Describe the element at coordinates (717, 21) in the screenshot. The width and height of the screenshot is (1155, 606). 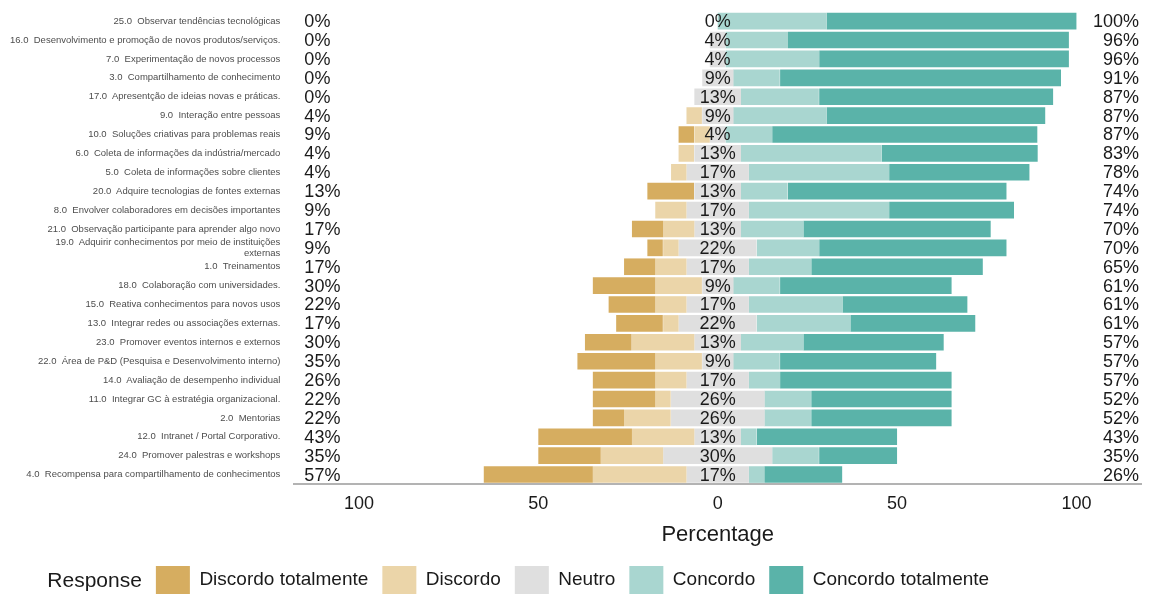
I see `data-label: 0%` at that location.